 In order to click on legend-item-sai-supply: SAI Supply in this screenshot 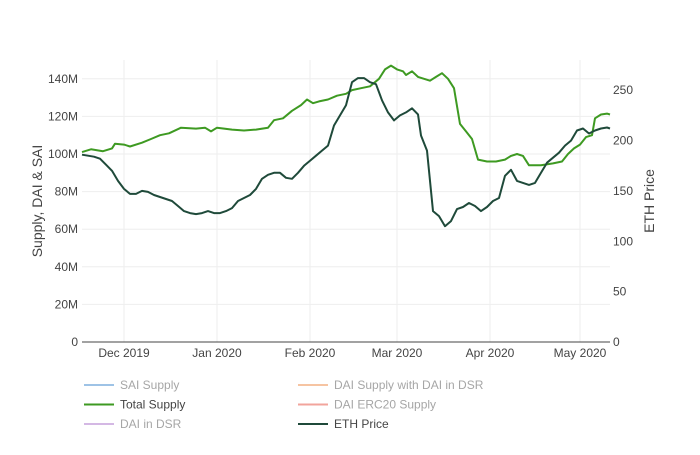, I will do `click(149, 385)`.